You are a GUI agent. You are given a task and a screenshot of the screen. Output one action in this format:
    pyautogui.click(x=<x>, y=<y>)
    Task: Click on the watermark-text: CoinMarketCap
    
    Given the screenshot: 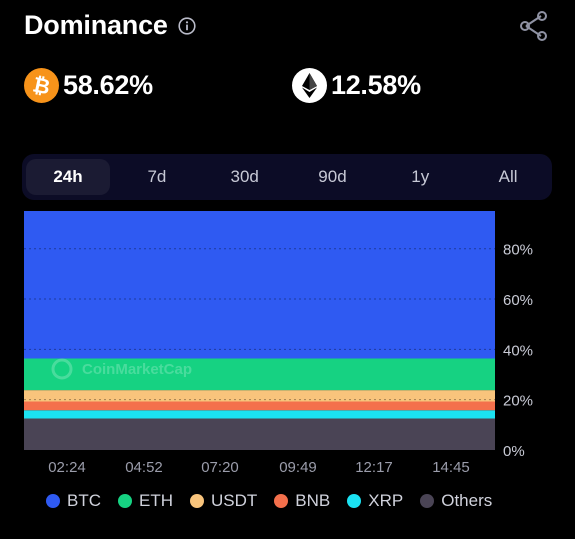 What is the action you would take?
    pyautogui.click(x=137, y=369)
    